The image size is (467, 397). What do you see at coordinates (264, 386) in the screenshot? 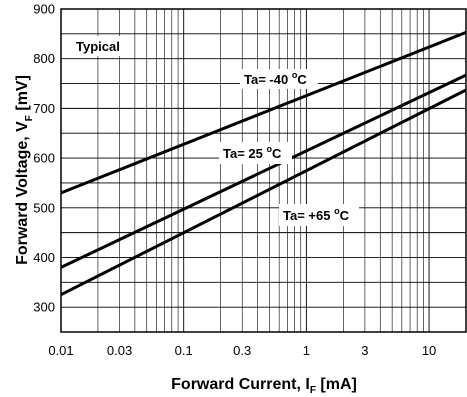
I see `x-axis-title: Forward Current, IF [mA]` at bounding box center [264, 386].